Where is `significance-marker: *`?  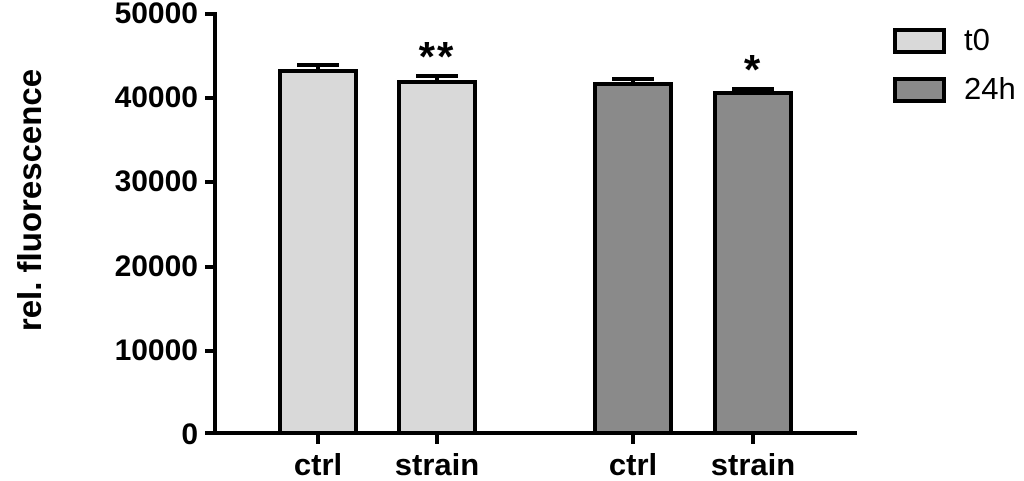
significance-marker: * is located at coordinates (753, 69).